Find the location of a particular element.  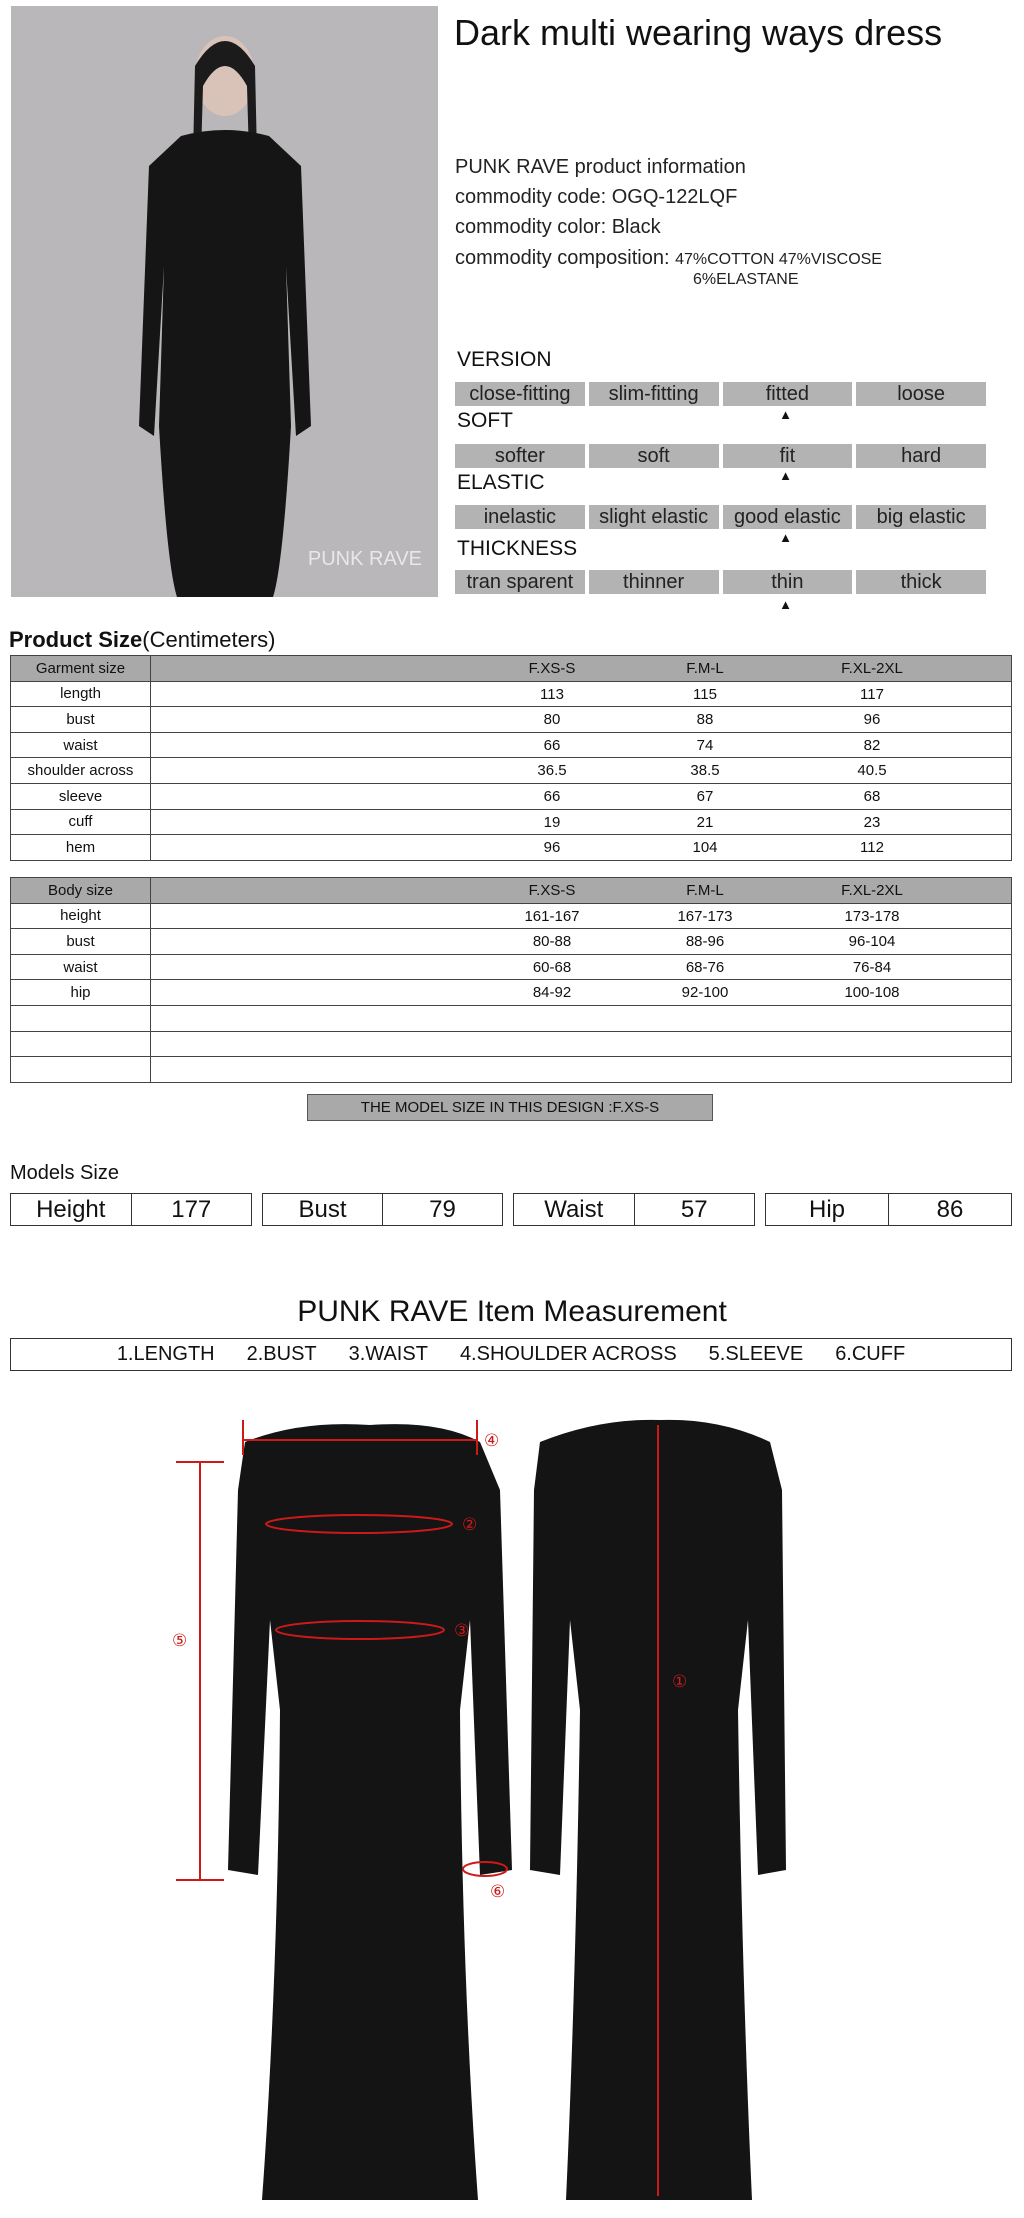

table-header: Garment size F.XS-S F.M-L F.XL-2XL is located at coordinates (511, 668).